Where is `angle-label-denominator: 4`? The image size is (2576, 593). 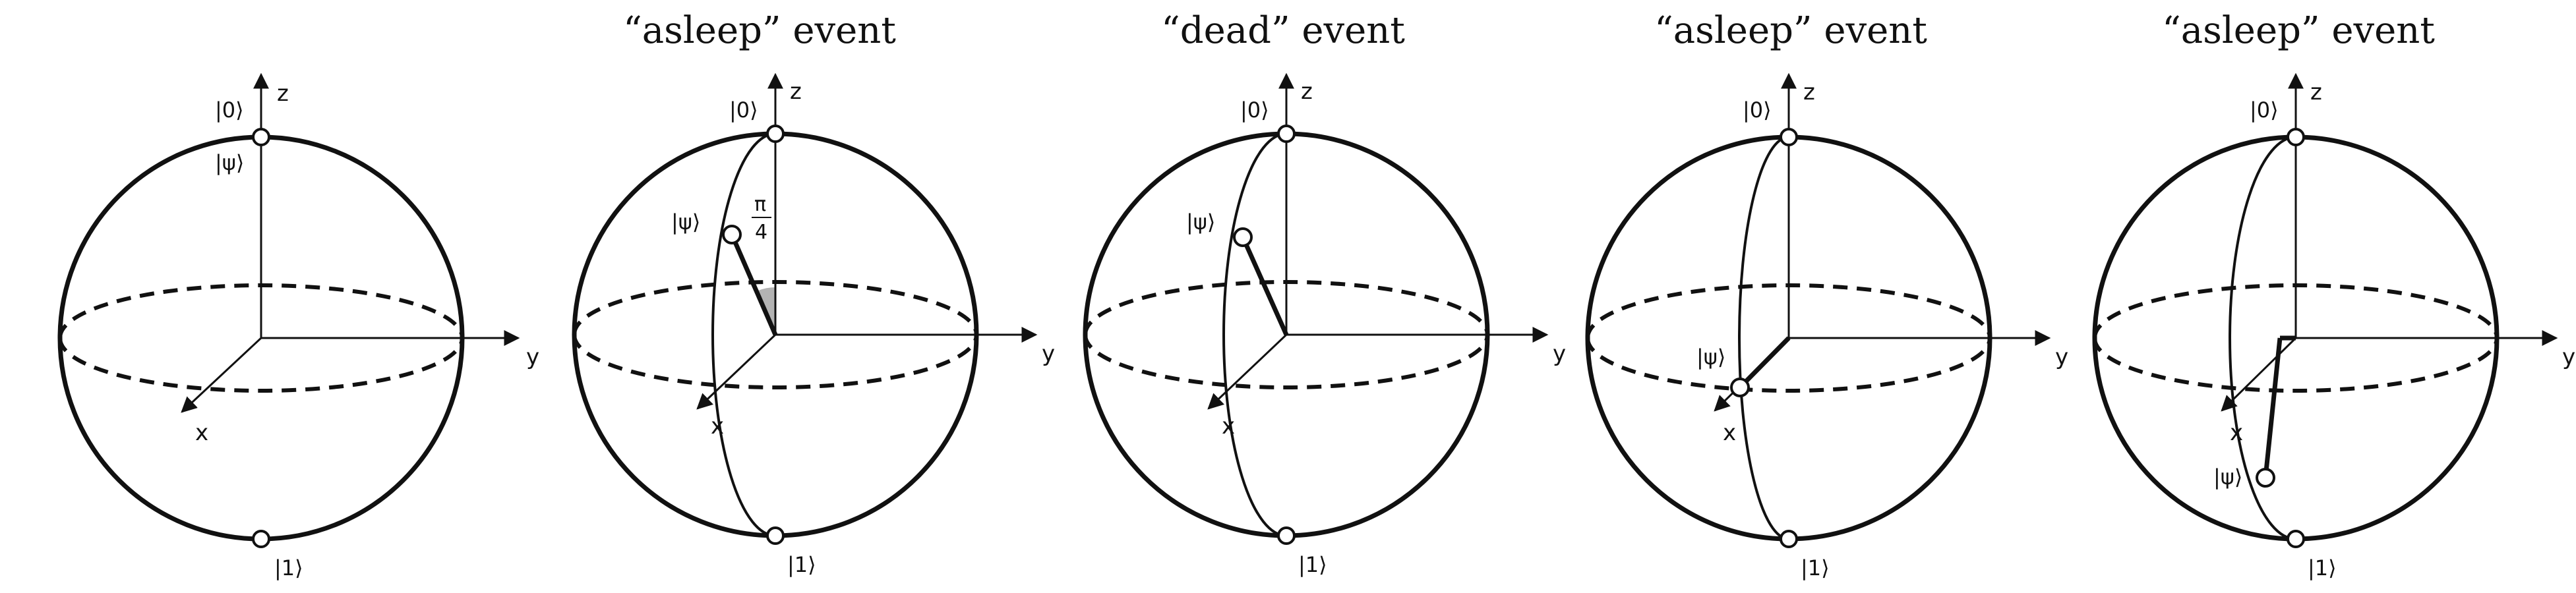
angle-label-denominator: 4 is located at coordinates (761, 232).